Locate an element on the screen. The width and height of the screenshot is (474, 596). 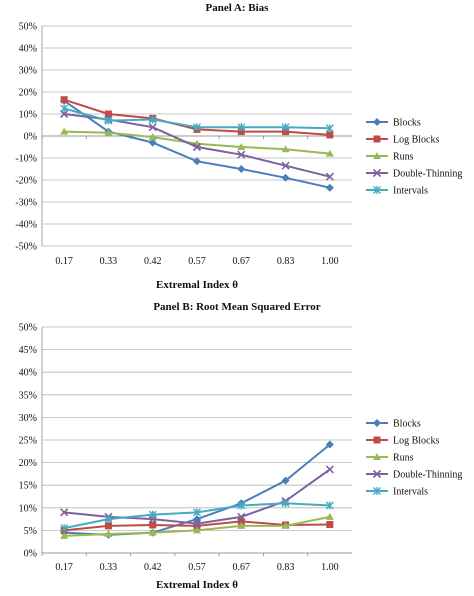
legend-label: Blocks is located at coordinates (407, 424).